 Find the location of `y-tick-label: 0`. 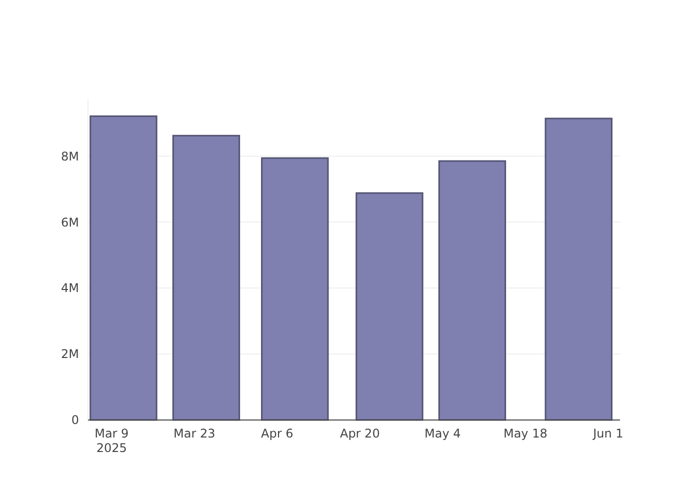

y-tick-label: 0 is located at coordinates (75, 420).